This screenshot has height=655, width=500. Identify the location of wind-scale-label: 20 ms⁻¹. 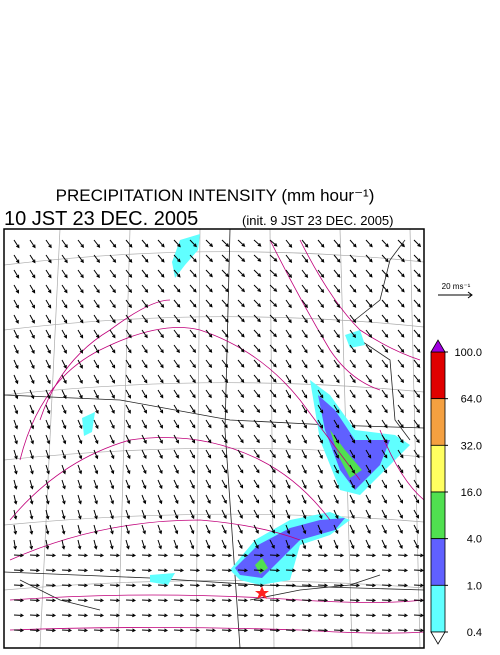
(456, 286).